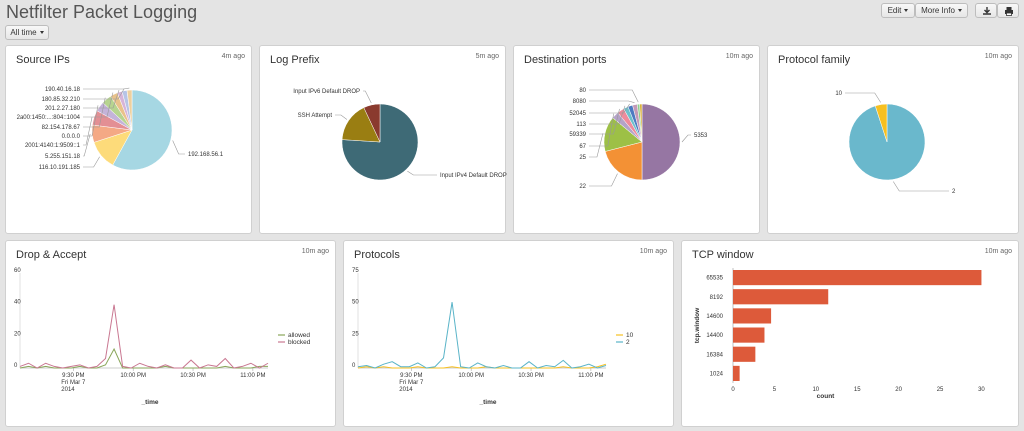 The height and width of the screenshot is (431, 1024). What do you see at coordinates (714, 279) in the screenshot?
I see `y-tick-label: 65535` at bounding box center [714, 279].